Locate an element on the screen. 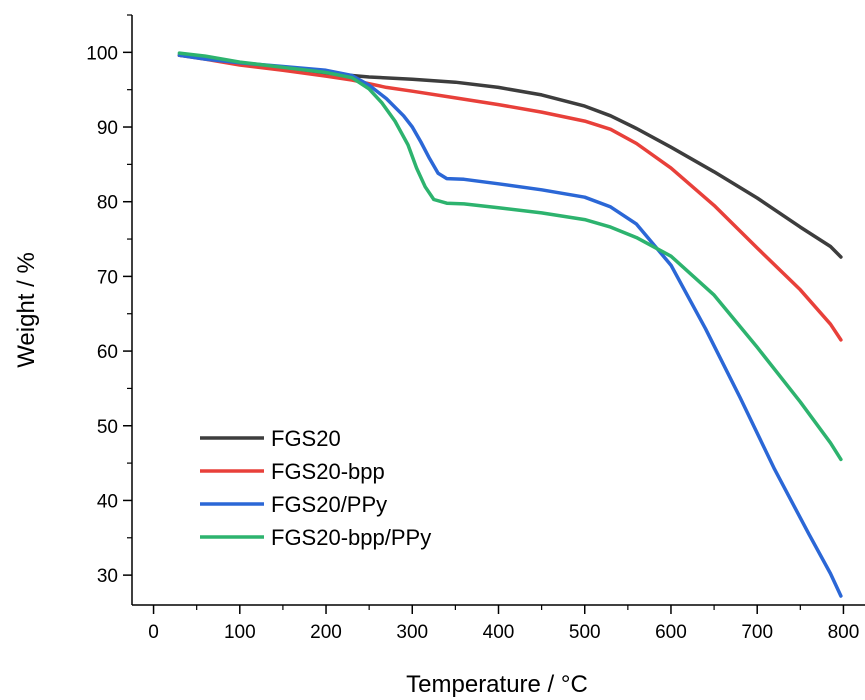  x-tick-label: 400 is located at coordinates (499, 632).